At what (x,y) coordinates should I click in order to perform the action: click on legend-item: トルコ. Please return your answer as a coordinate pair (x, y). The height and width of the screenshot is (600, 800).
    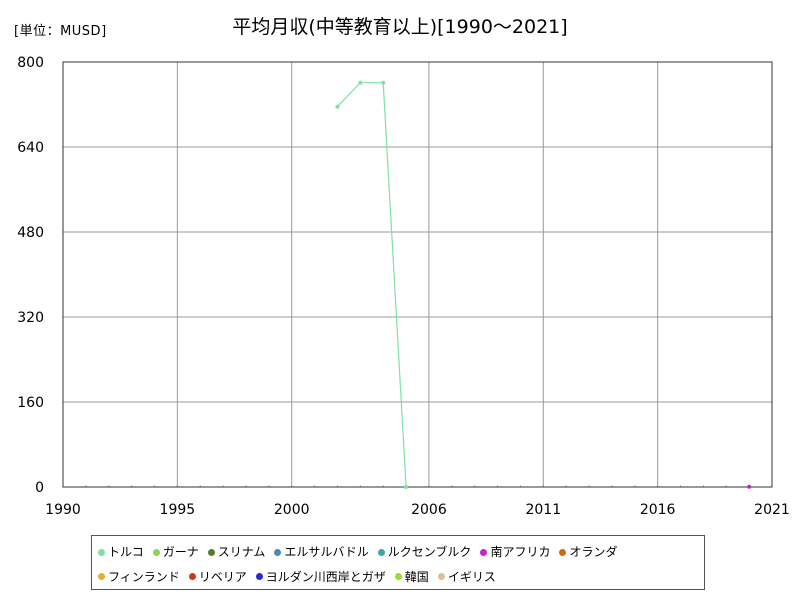
    Looking at the image, I should click on (121, 552).